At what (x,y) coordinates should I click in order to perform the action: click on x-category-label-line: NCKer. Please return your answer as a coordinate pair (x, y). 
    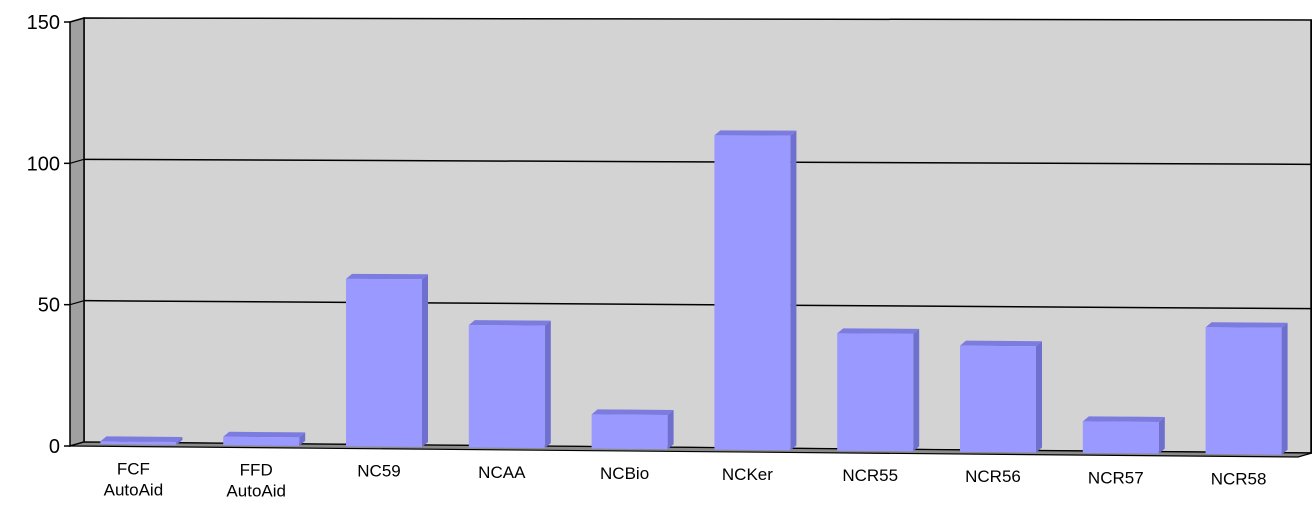
    Looking at the image, I should click on (747, 474).